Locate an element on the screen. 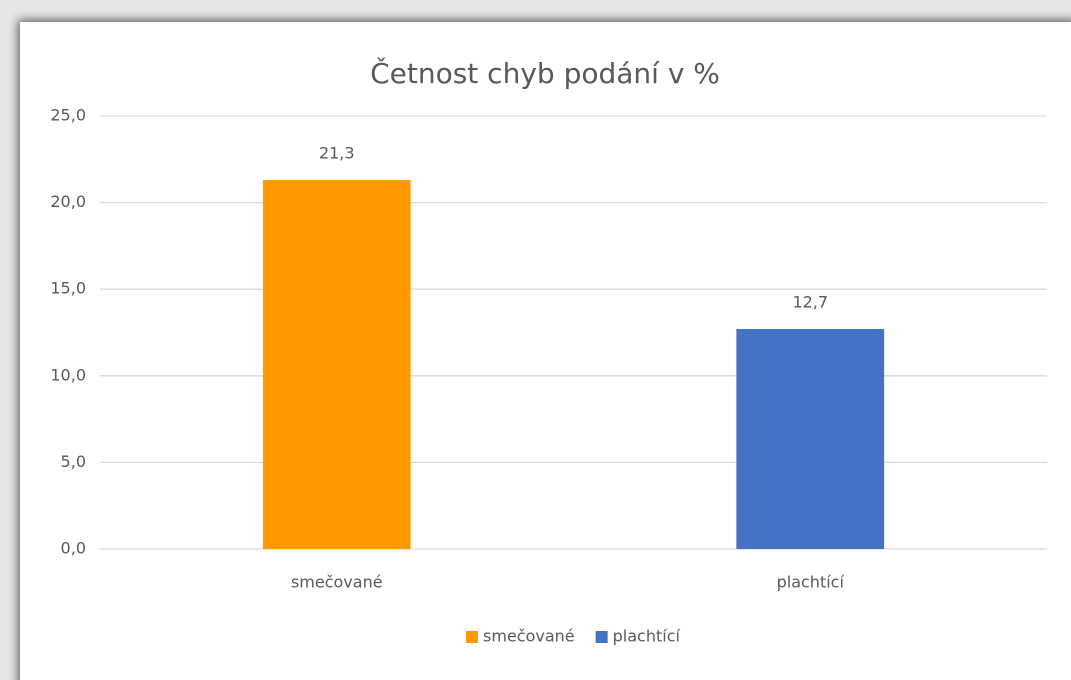 Image resolution: width=1071 pixels, height=680 pixels. y-tick-label: 20,0 is located at coordinates (68, 201).